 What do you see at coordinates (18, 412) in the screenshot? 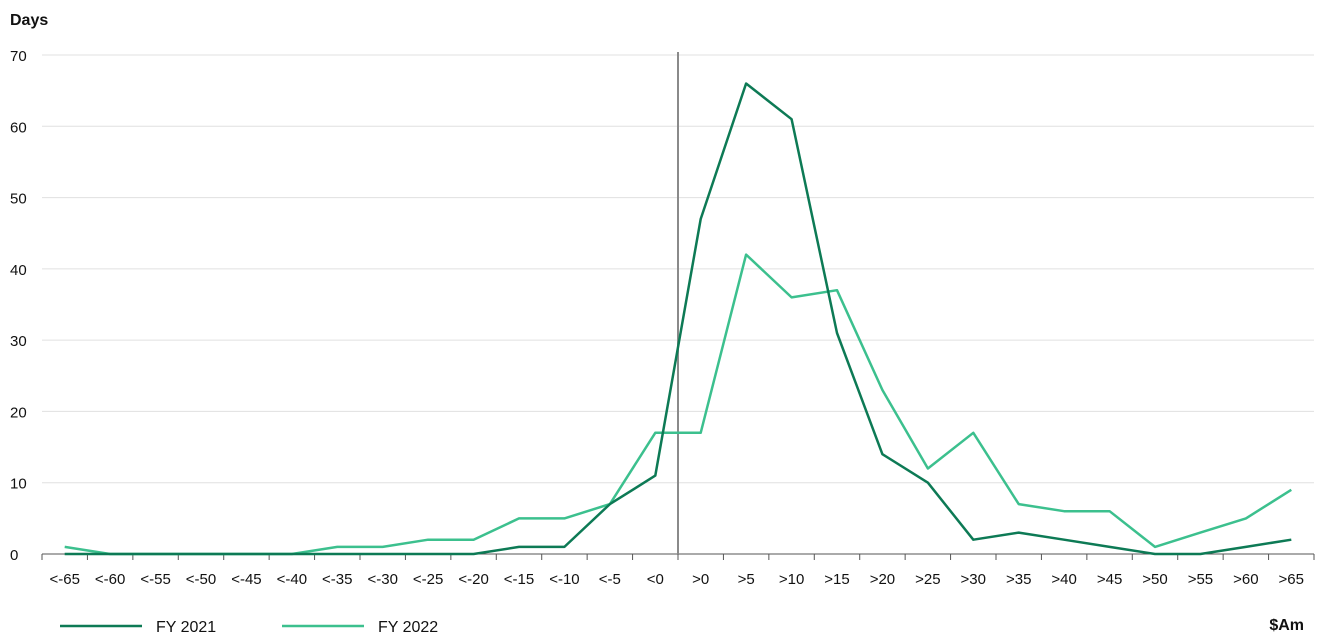
I see `y-tick-label: 20` at bounding box center [18, 412].